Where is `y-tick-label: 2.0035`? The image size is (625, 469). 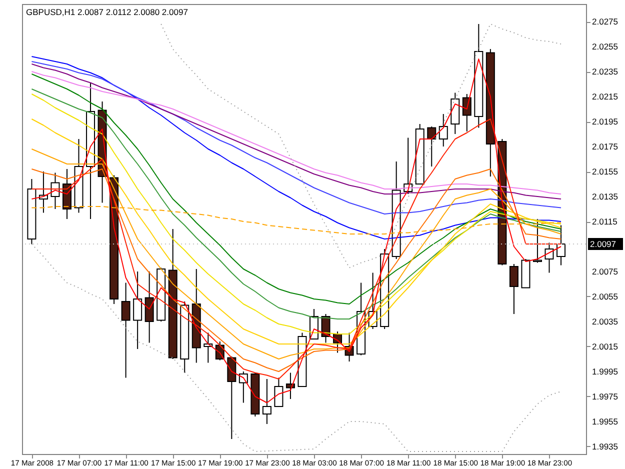 y-tick-label: 2.0035 is located at coordinates (605, 321).